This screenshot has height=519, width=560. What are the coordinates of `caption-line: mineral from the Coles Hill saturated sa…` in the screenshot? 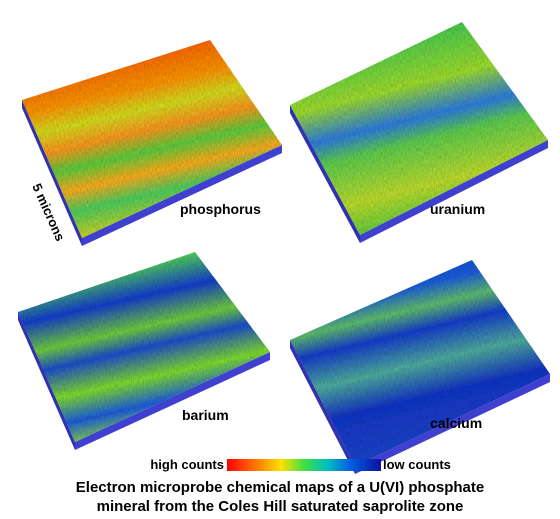 It's located at (280, 506).